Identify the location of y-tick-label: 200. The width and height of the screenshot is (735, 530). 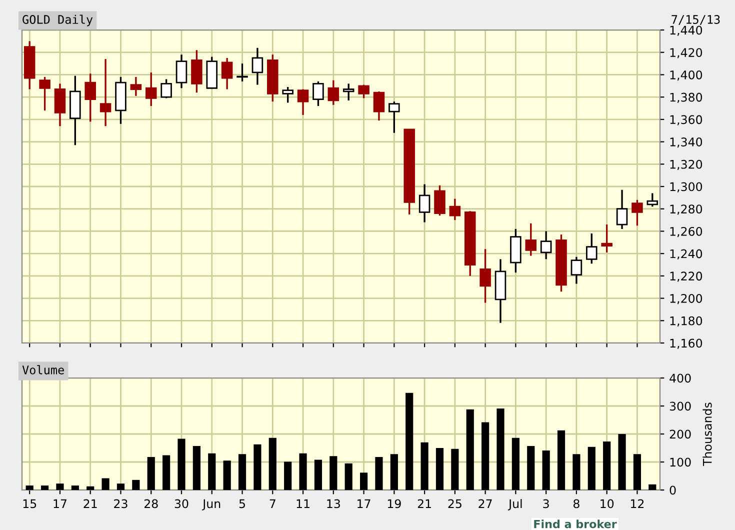
(680, 434).